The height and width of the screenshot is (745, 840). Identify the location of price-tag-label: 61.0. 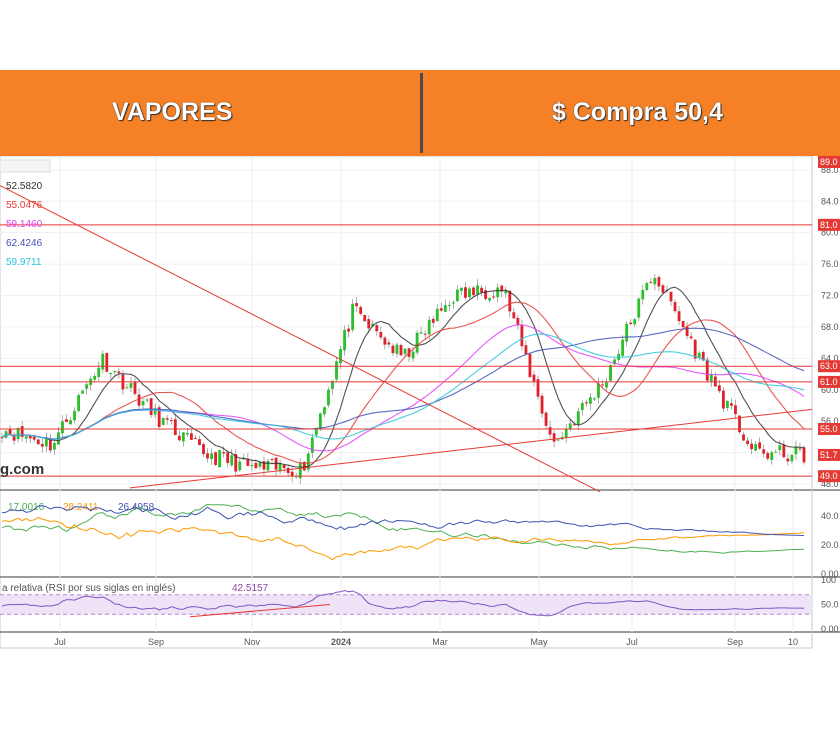
(829, 382).